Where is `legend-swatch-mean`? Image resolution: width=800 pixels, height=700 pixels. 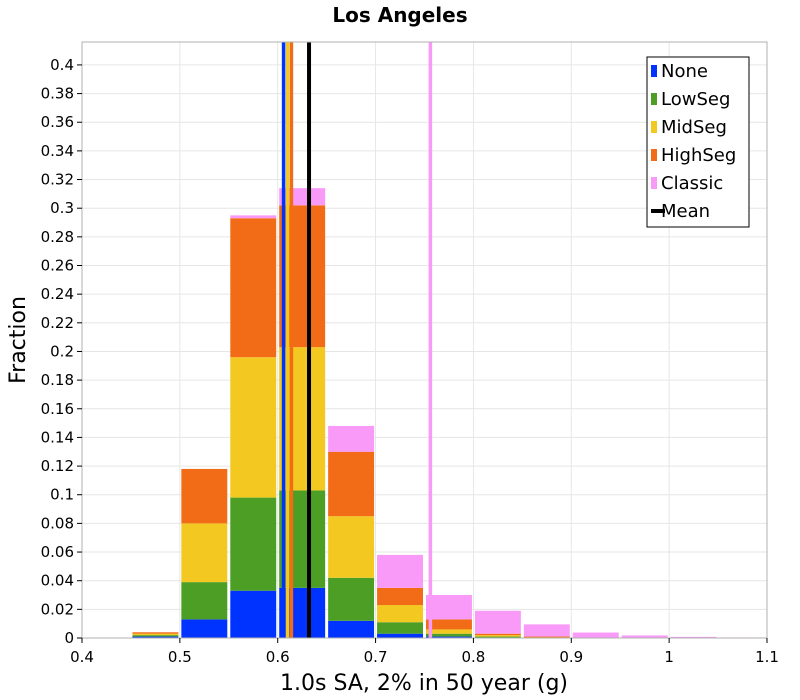 legend-swatch-mean is located at coordinates (658, 211).